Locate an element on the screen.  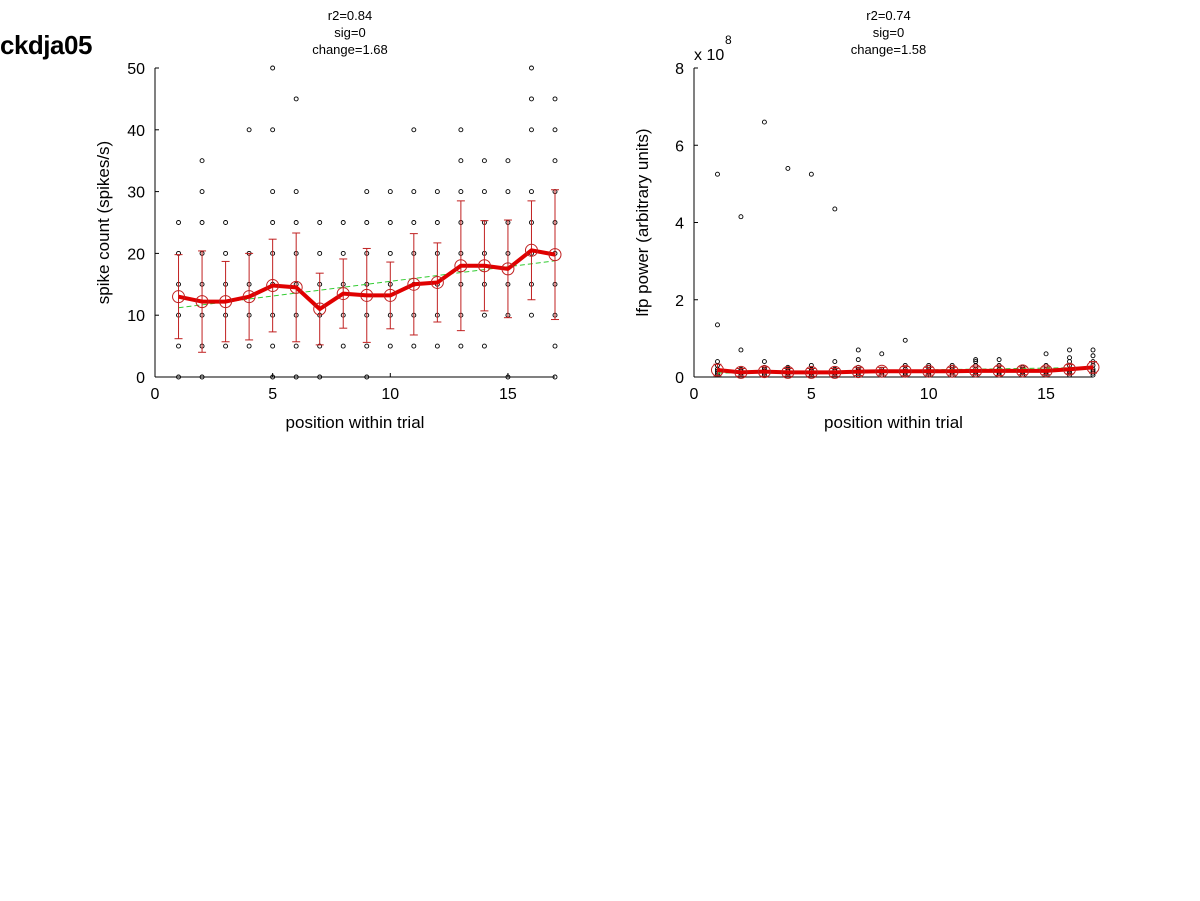
mean-line is located at coordinates (367, 280).